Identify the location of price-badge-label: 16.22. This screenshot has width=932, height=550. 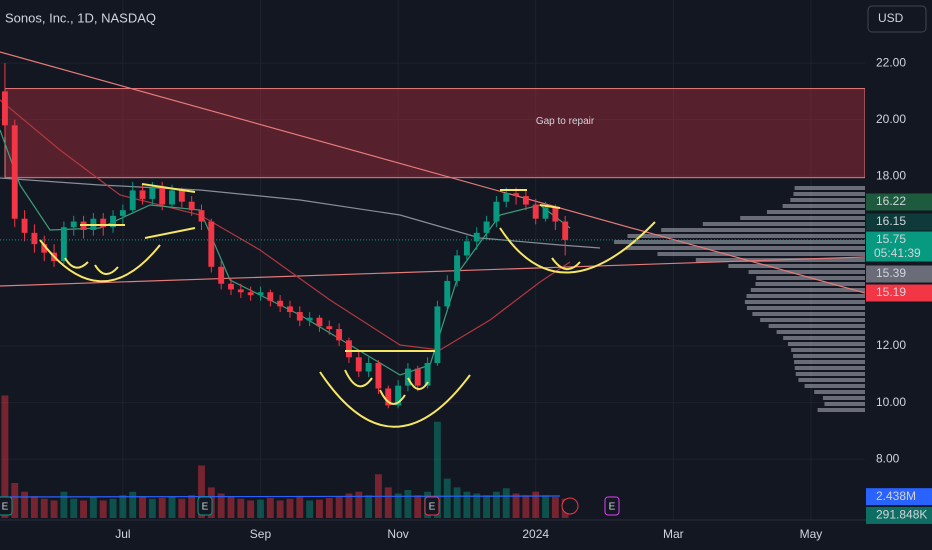
(891, 201).